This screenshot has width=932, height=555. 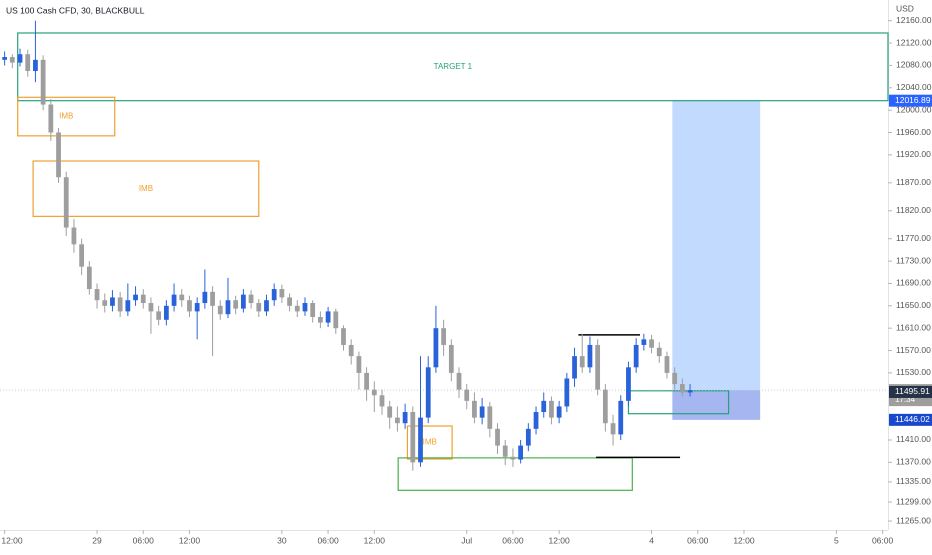 What do you see at coordinates (912, 419) in the screenshot?
I see `price-badge-label: 11446.02` at bounding box center [912, 419].